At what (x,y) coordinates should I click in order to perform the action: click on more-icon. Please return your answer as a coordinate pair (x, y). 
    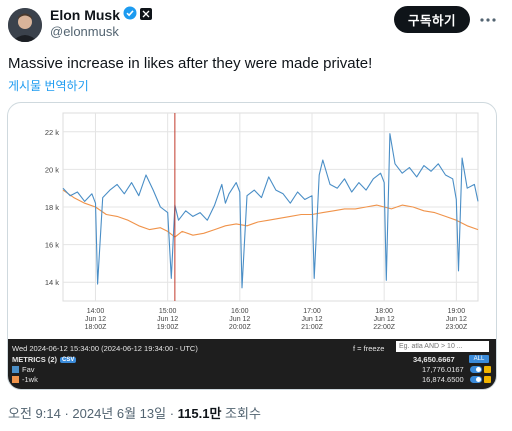
    Looking at the image, I should click on (488, 20).